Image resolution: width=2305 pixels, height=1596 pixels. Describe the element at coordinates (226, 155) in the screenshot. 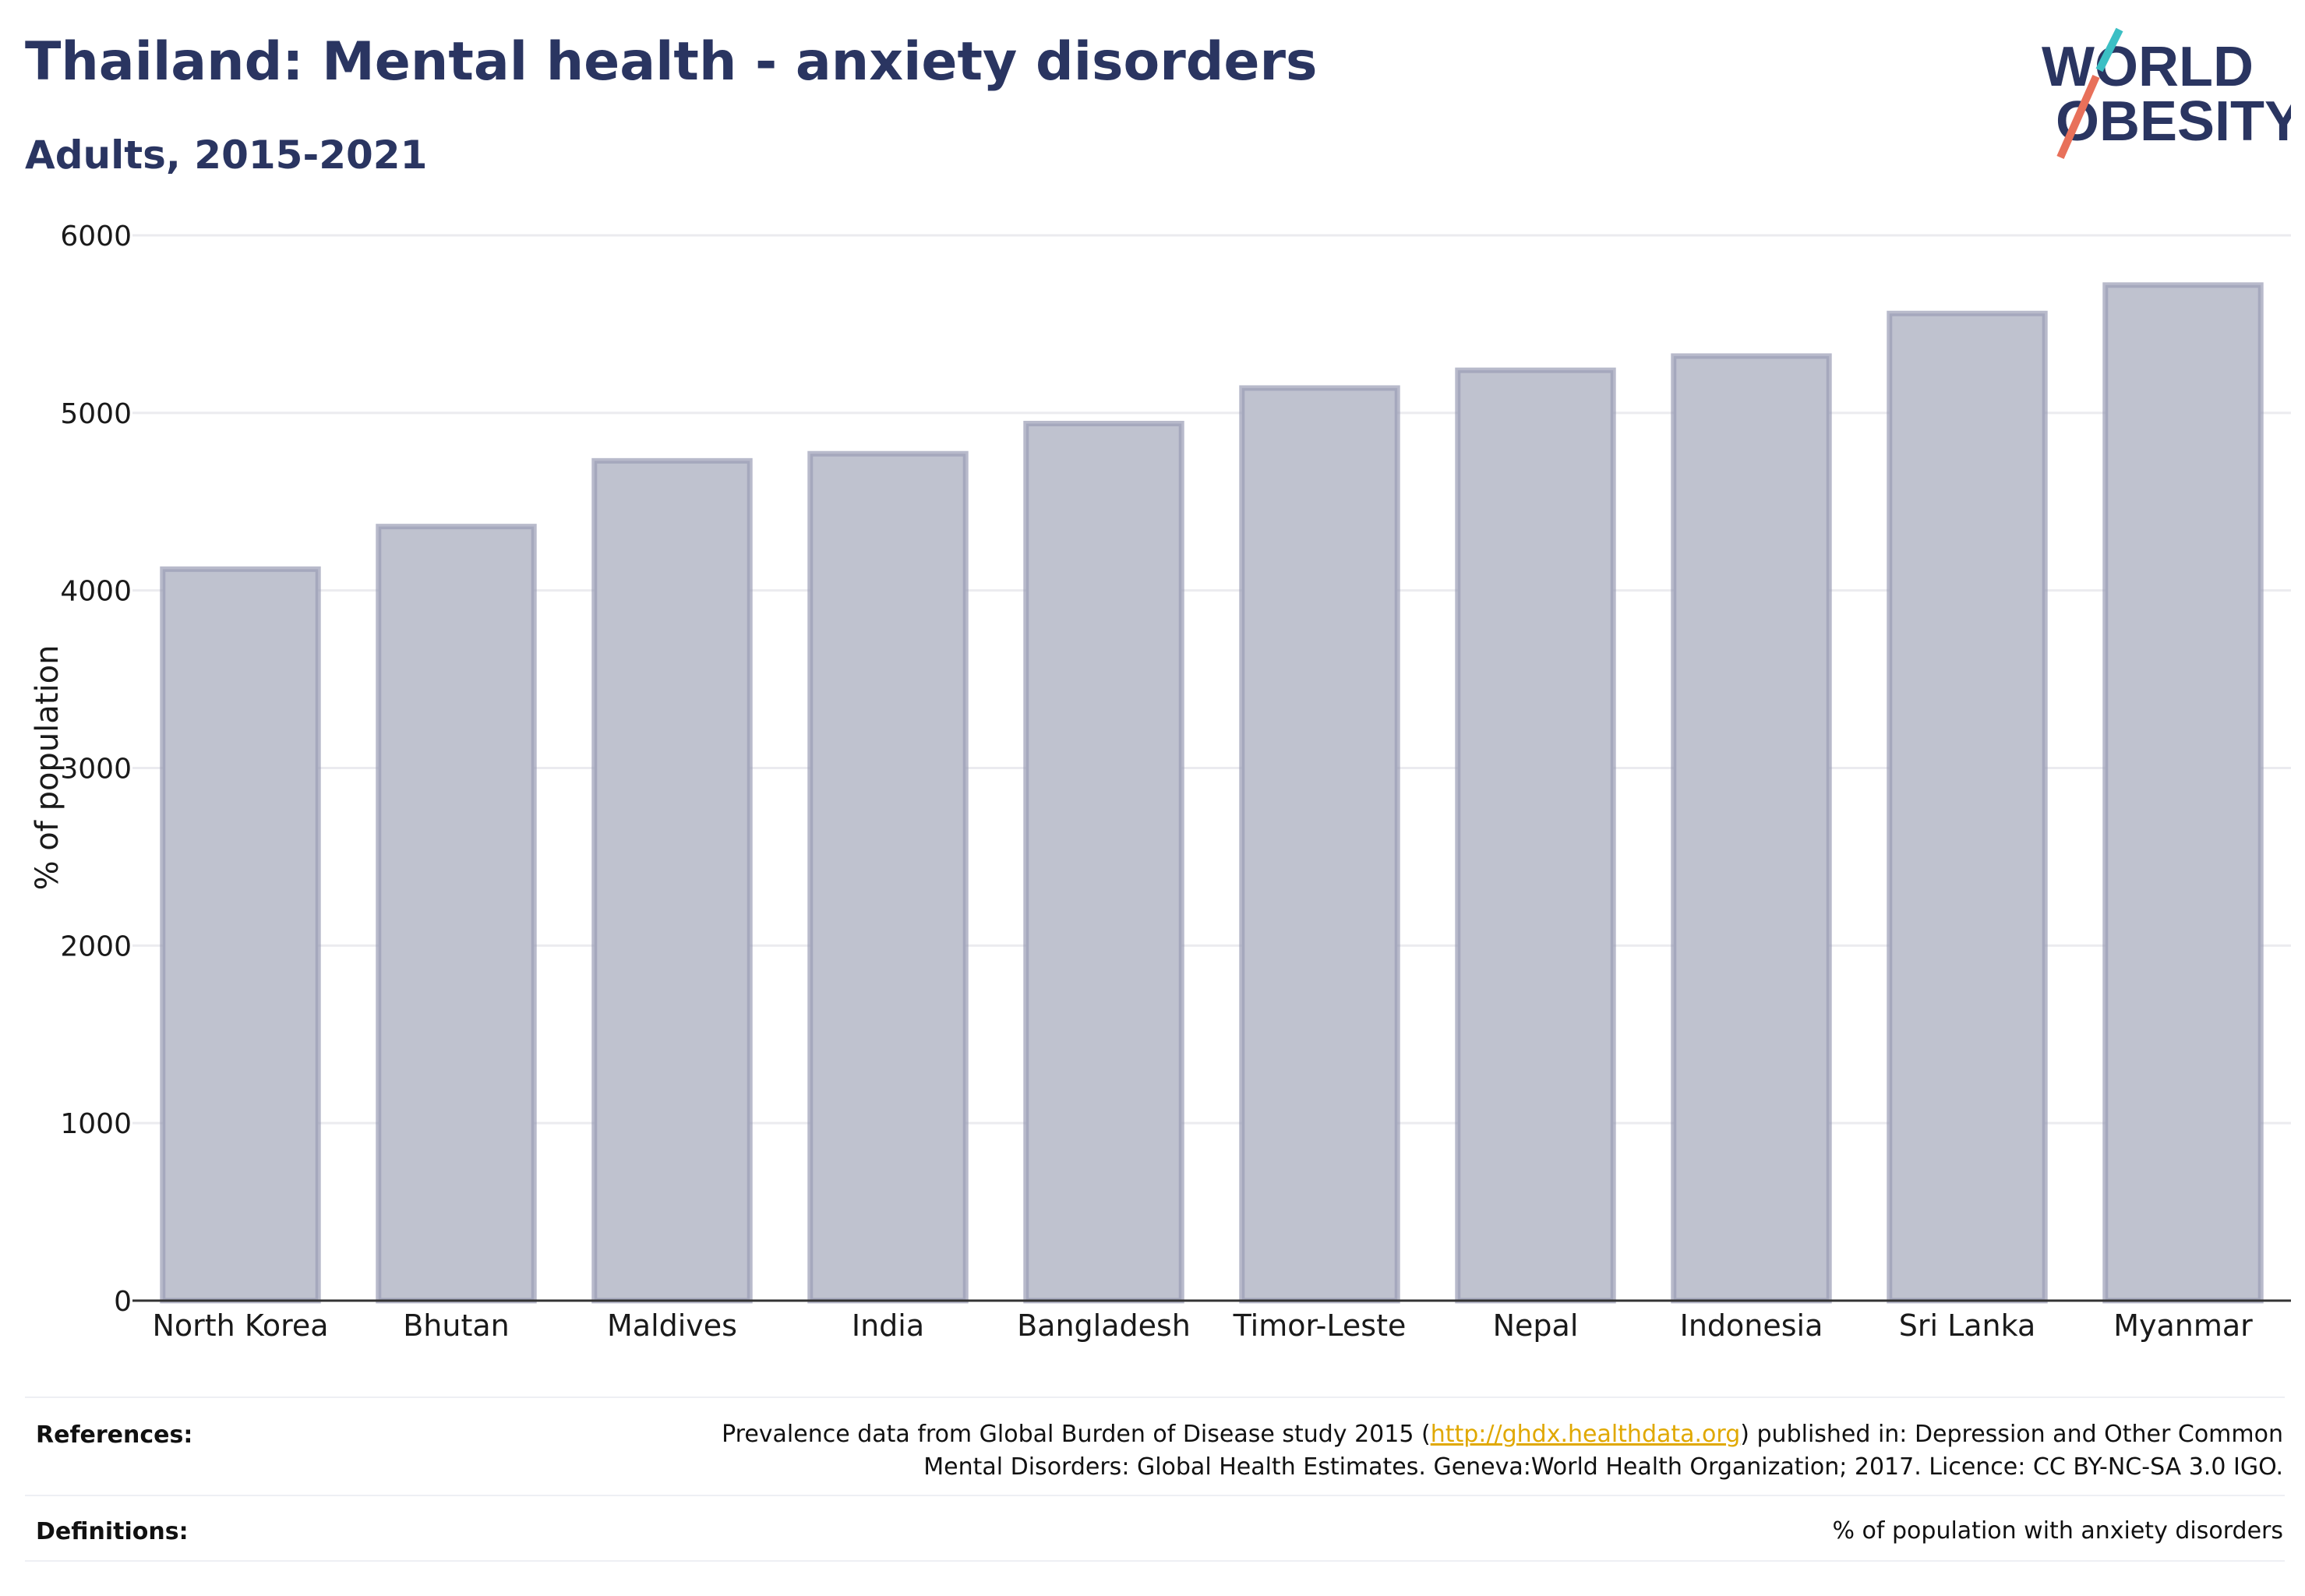

I see `chart-subtitle: Adults, 2015-2021` at that location.